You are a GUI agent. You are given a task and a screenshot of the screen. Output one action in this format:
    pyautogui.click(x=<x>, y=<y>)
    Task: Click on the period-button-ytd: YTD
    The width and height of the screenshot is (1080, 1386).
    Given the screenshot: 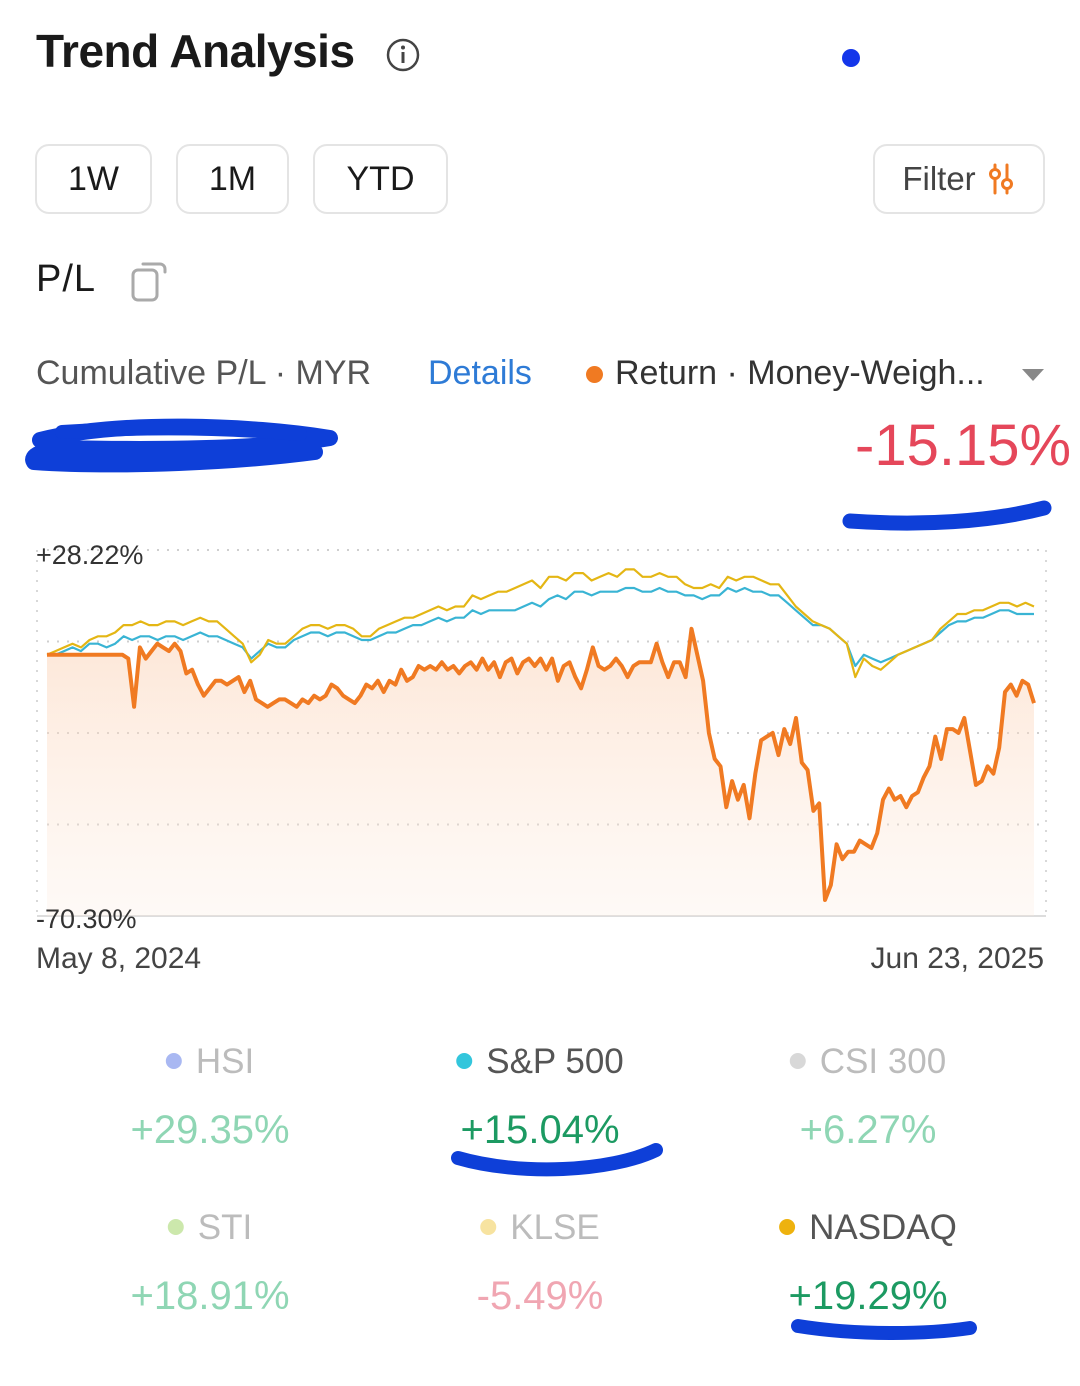 What is the action you would take?
    pyautogui.click(x=380, y=179)
    